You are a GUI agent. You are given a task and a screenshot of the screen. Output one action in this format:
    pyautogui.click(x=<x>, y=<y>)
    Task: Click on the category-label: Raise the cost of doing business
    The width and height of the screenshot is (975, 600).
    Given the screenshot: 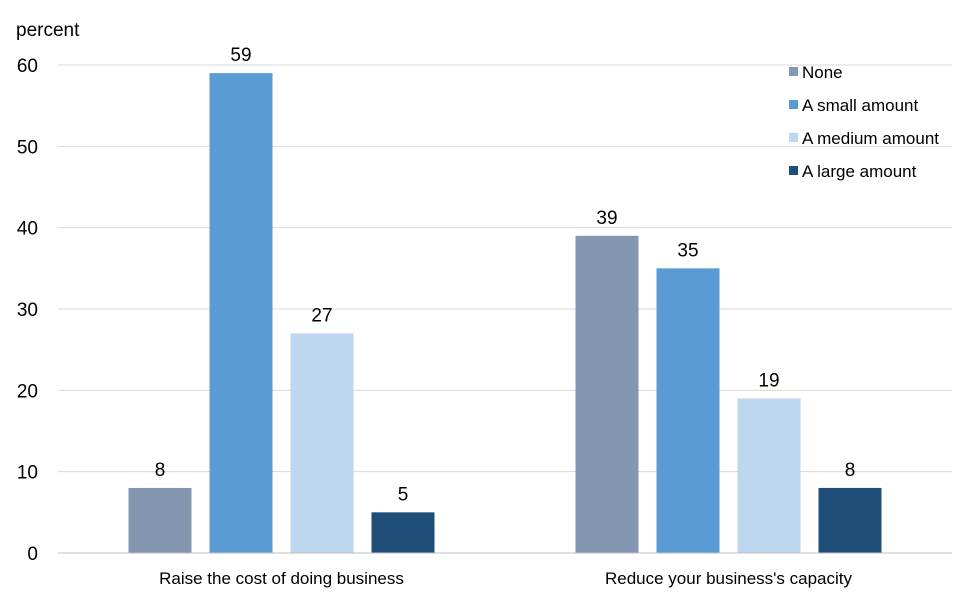 What is the action you would take?
    pyautogui.click(x=281, y=578)
    